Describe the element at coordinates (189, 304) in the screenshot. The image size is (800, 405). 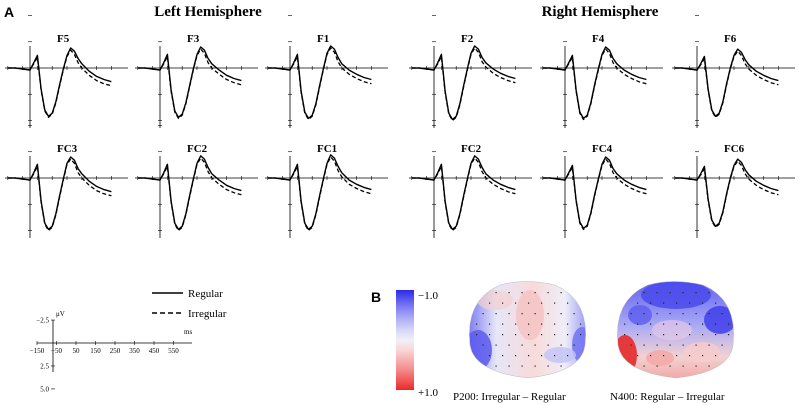
I see `legend: Regular Irregular` at that location.